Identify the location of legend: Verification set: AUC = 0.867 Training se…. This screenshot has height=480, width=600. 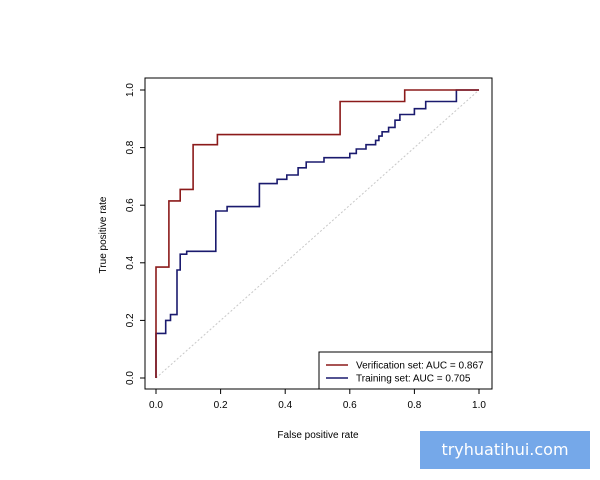
(405, 370).